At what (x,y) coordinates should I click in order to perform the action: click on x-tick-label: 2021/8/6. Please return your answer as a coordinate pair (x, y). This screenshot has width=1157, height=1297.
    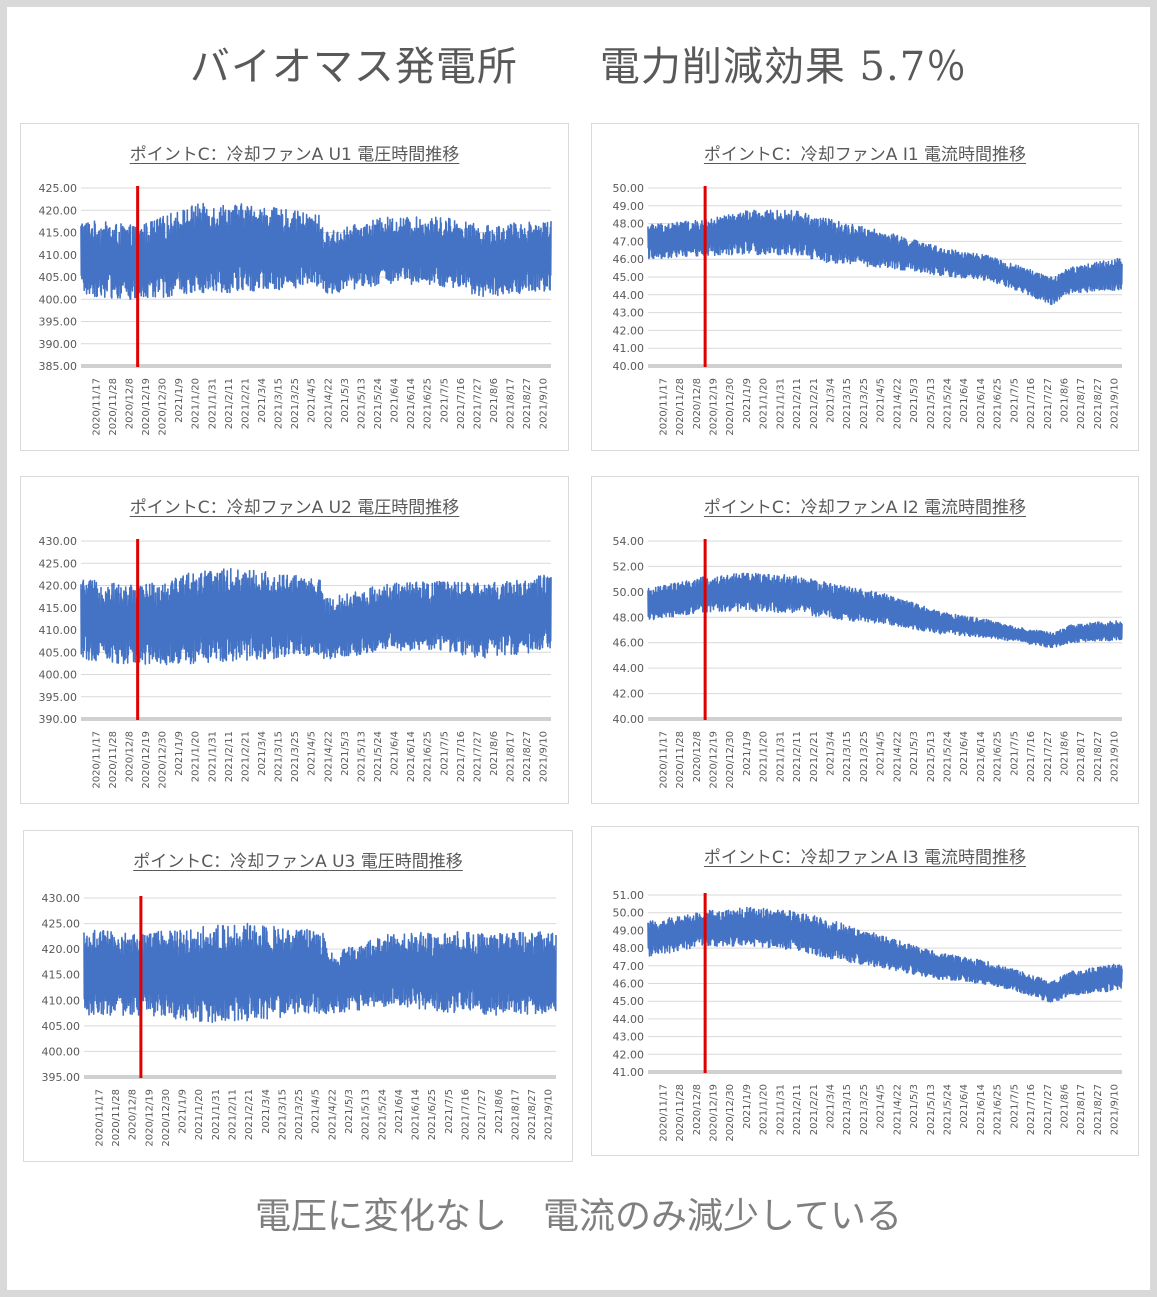
    Looking at the image, I should click on (1065, 753).